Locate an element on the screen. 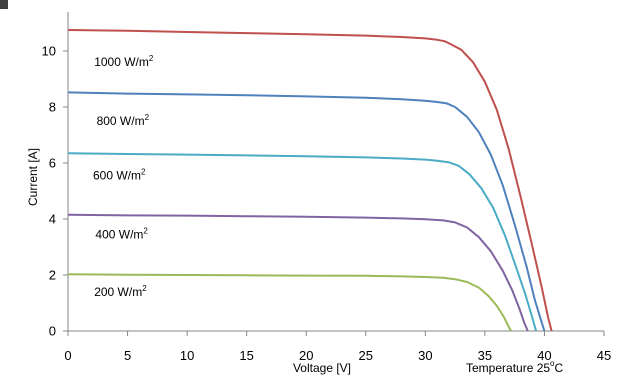  x-tick-label: 35 is located at coordinates (485, 355).